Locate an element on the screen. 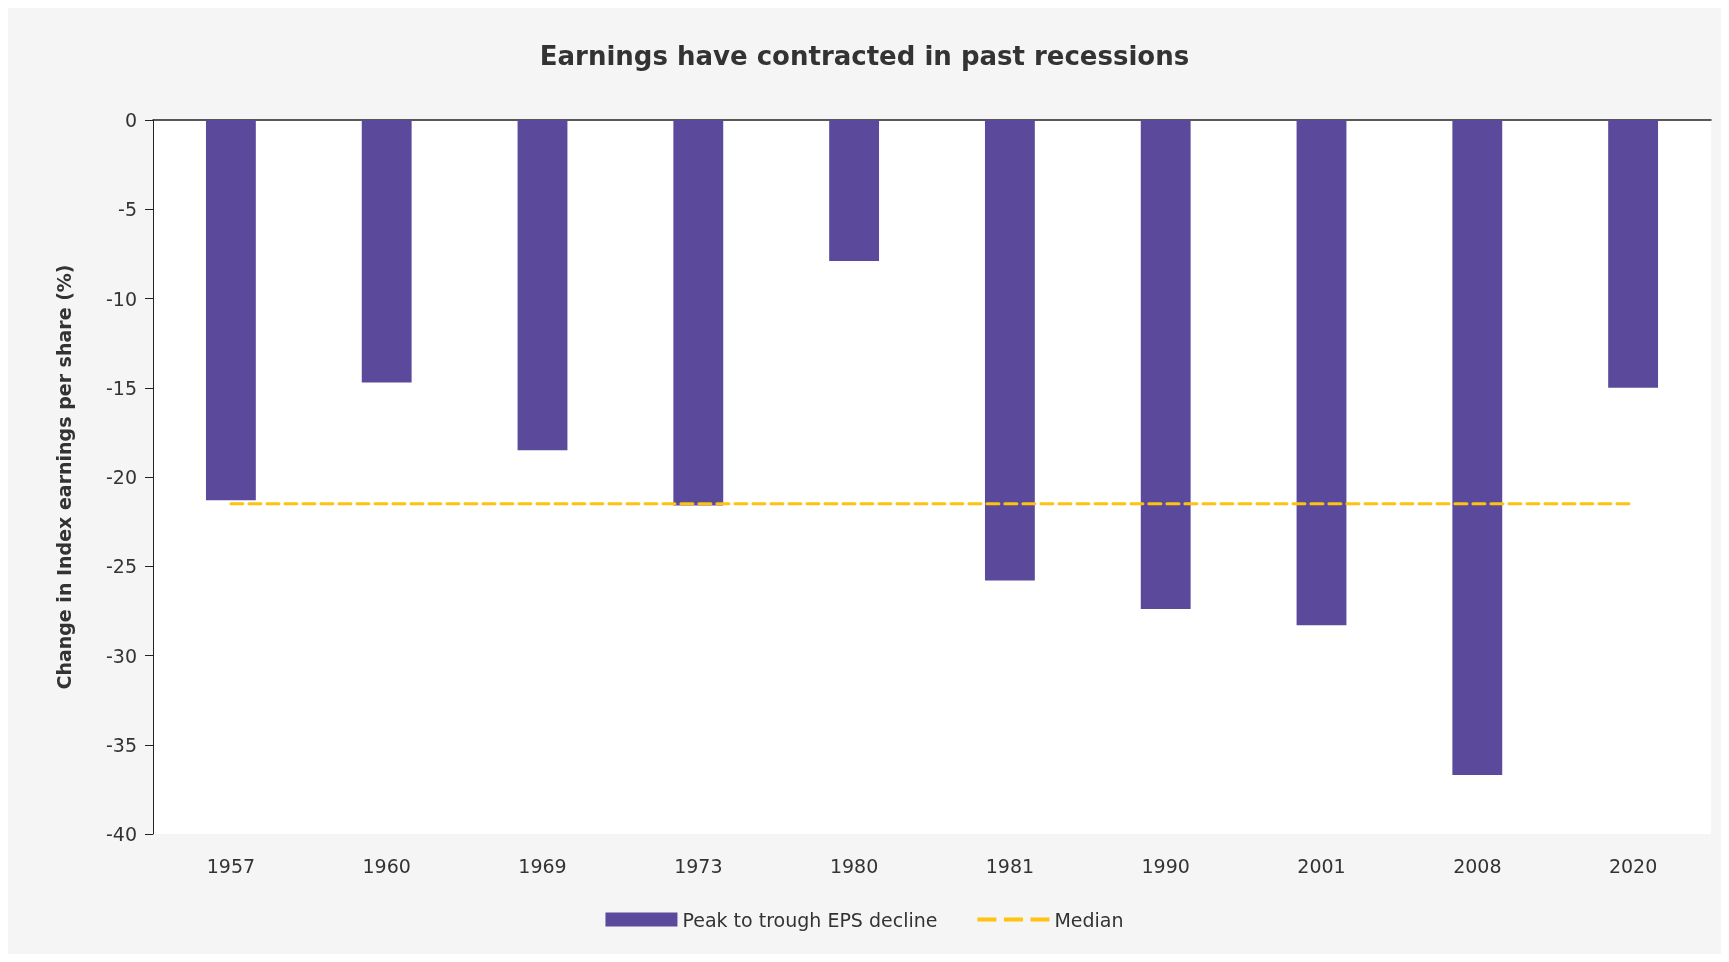  y-tick-label: -30 is located at coordinates (121, 655).